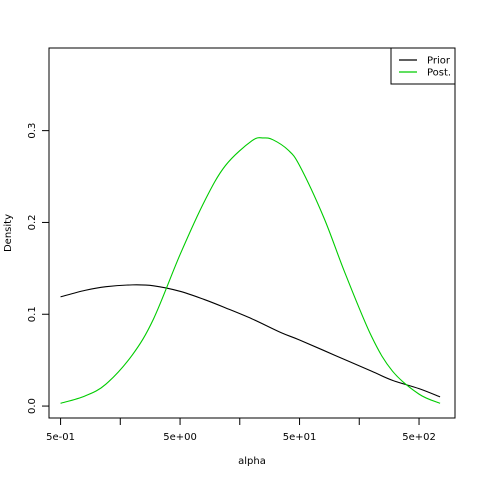  I want to click on y-axis-label: Density, so click(8, 233).